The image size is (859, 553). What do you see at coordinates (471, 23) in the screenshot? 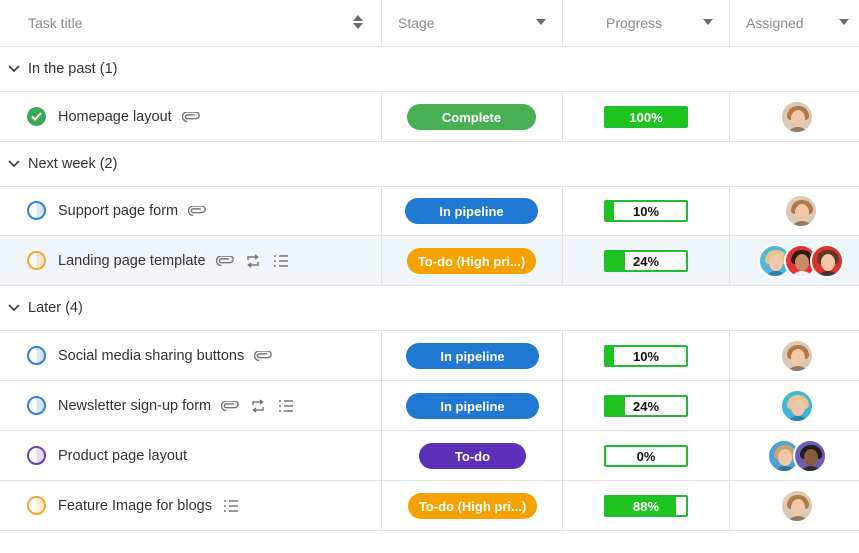
I see `column-header-stage: Stage` at bounding box center [471, 23].